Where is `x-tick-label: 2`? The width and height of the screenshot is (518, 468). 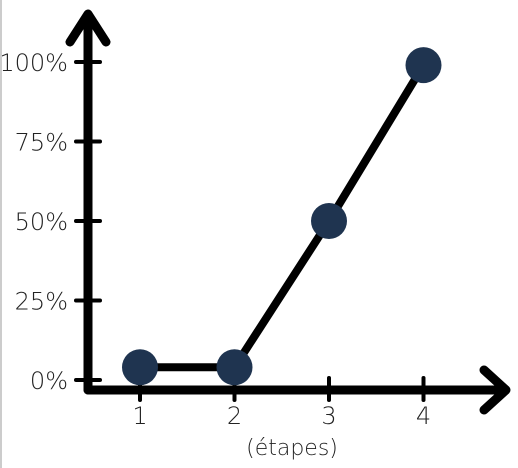 x-tick-label: 2 is located at coordinates (234, 416).